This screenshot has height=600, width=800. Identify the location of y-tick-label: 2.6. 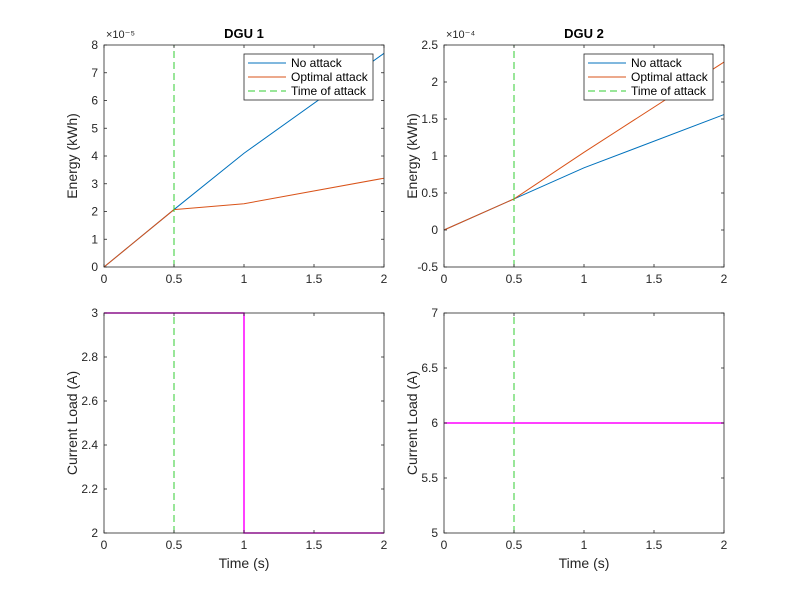
(89, 401).